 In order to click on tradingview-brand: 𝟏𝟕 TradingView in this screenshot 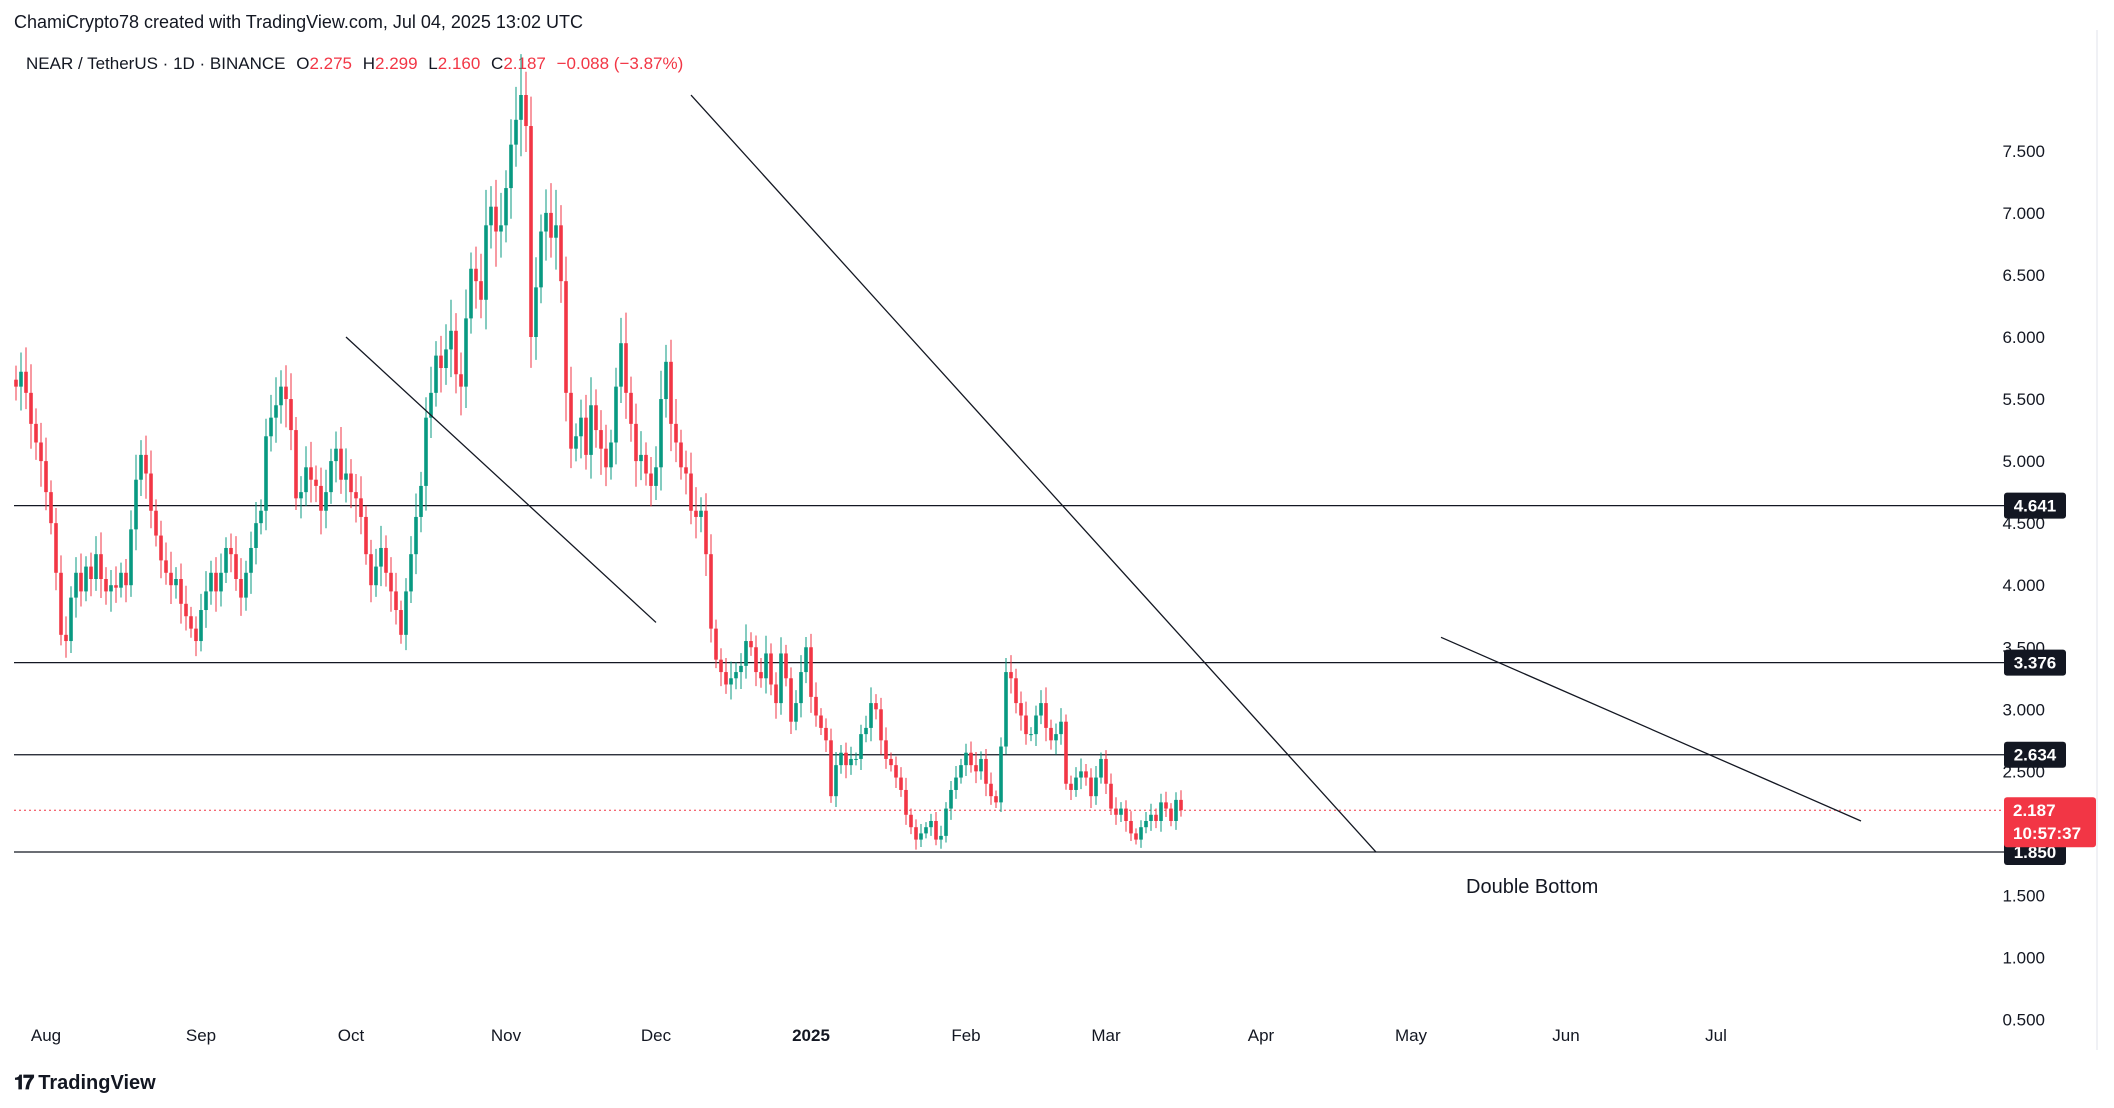, I will do `click(85, 1083)`.